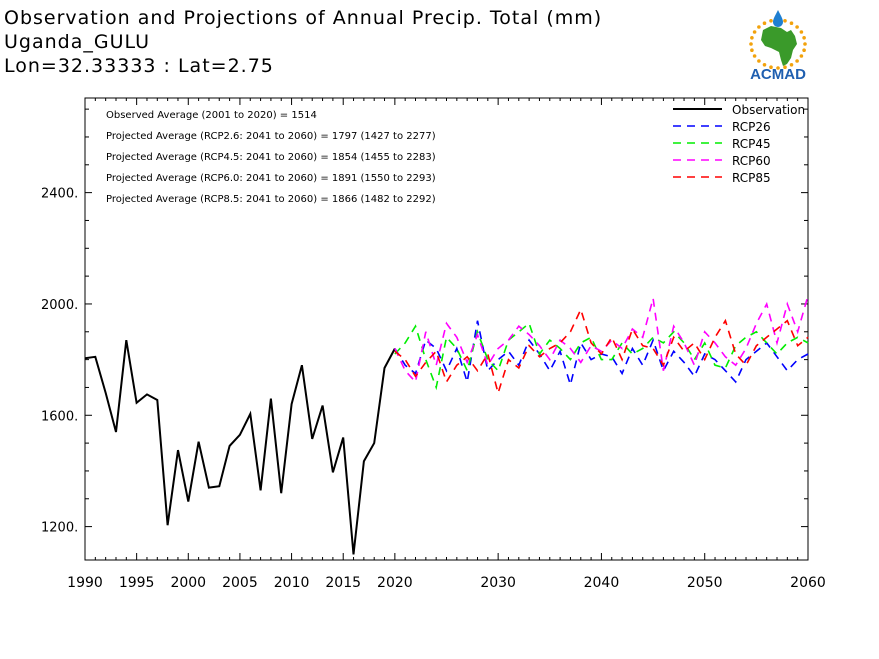 The width and height of the screenshot is (879, 659). I want to click on series-line-observation, so click(240, 447).